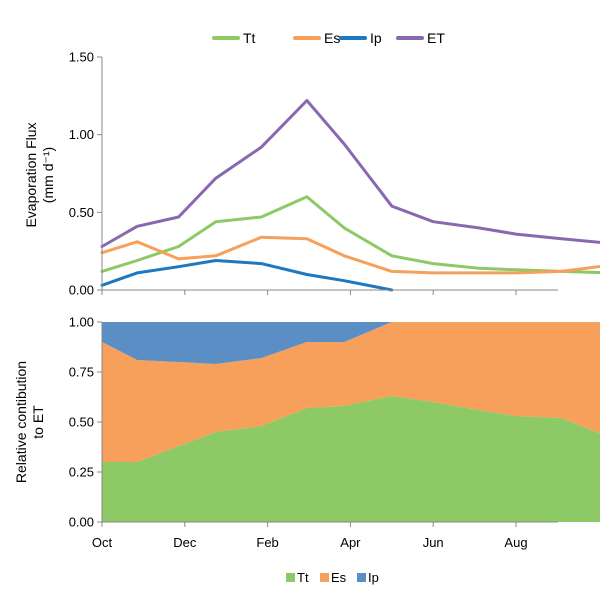  Describe the element at coordinates (81, 212) in the screenshot. I see `flux-y-tick-label: 0.50` at that location.